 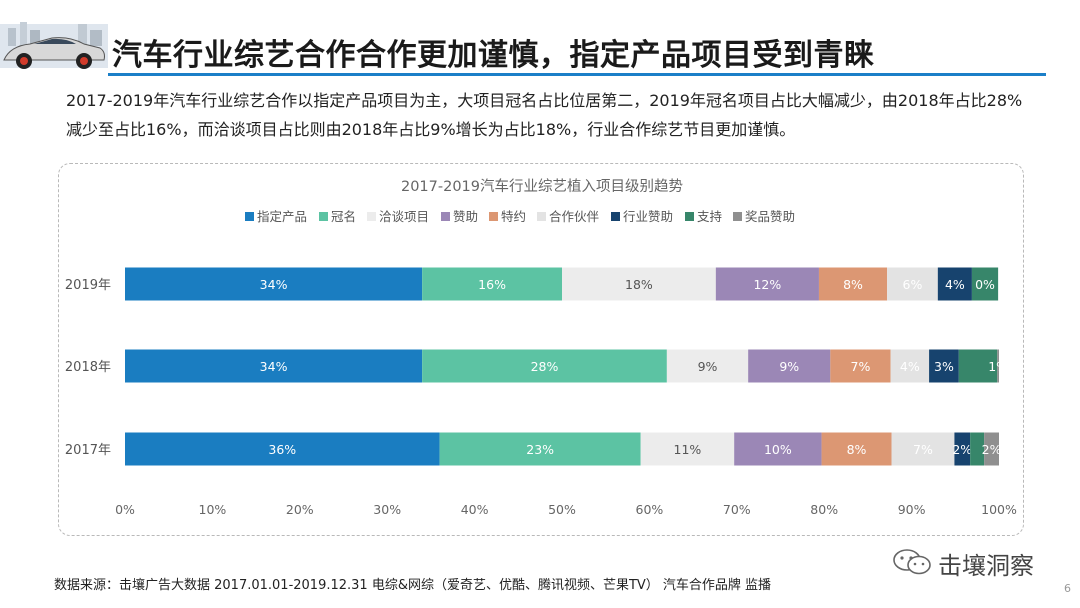 I want to click on page-title: 汽车行业综艺合作合作更加谨慎，指定产品项目受到青睐, so click(x=493, y=55).